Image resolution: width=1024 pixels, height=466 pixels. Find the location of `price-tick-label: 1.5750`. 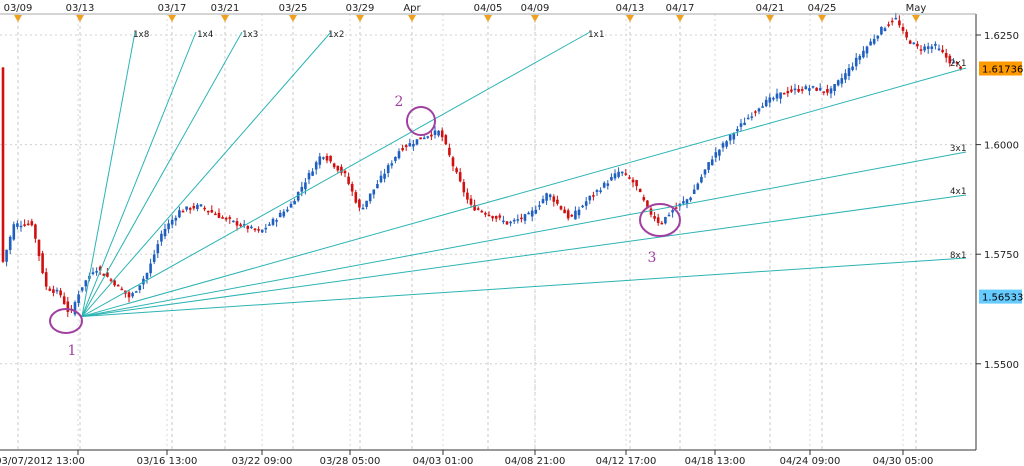

price-tick-label: 1.5750 is located at coordinates (1001, 255).